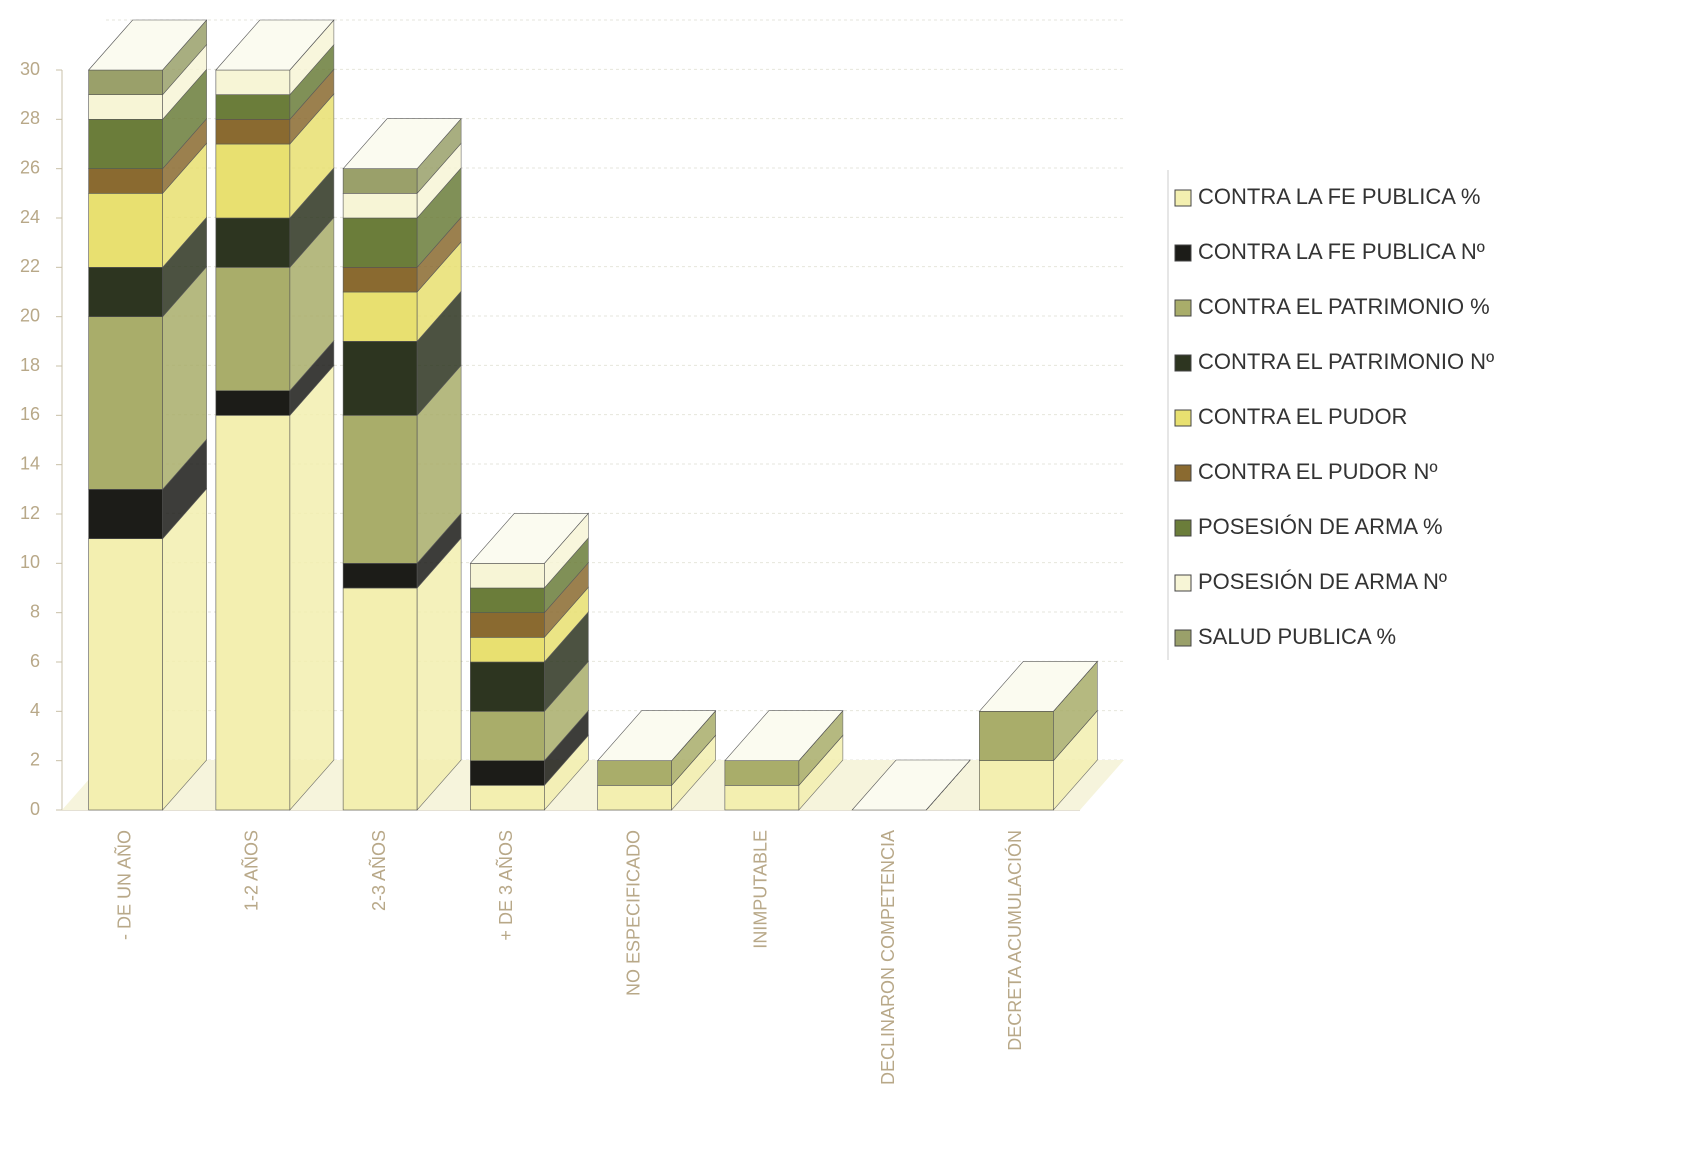 This screenshot has height=1157, width=1689. What do you see at coordinates (1322, 581) in the screenshot?
I see `legend-label: POSESIÓN DE ARMA Nº` at bounding box center [1322, 581].